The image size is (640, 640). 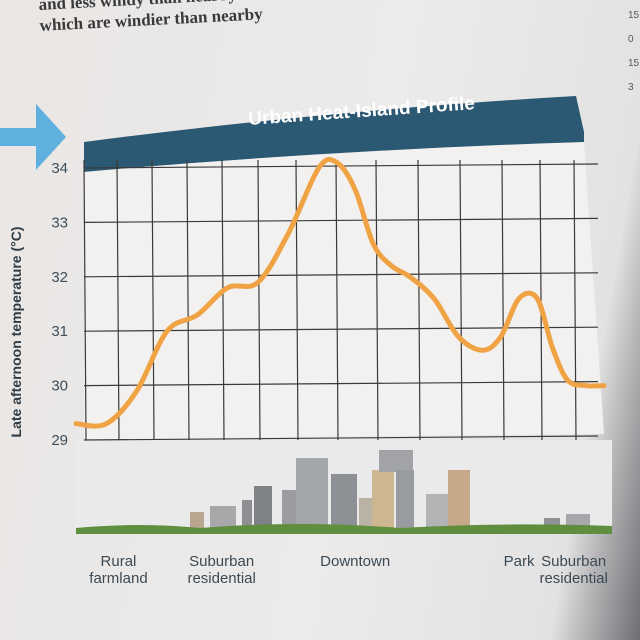 What do you see at coordinates (59, 331) in the screenshot?
I see `y-tick-label: 31` at bounding box center [59, 331].